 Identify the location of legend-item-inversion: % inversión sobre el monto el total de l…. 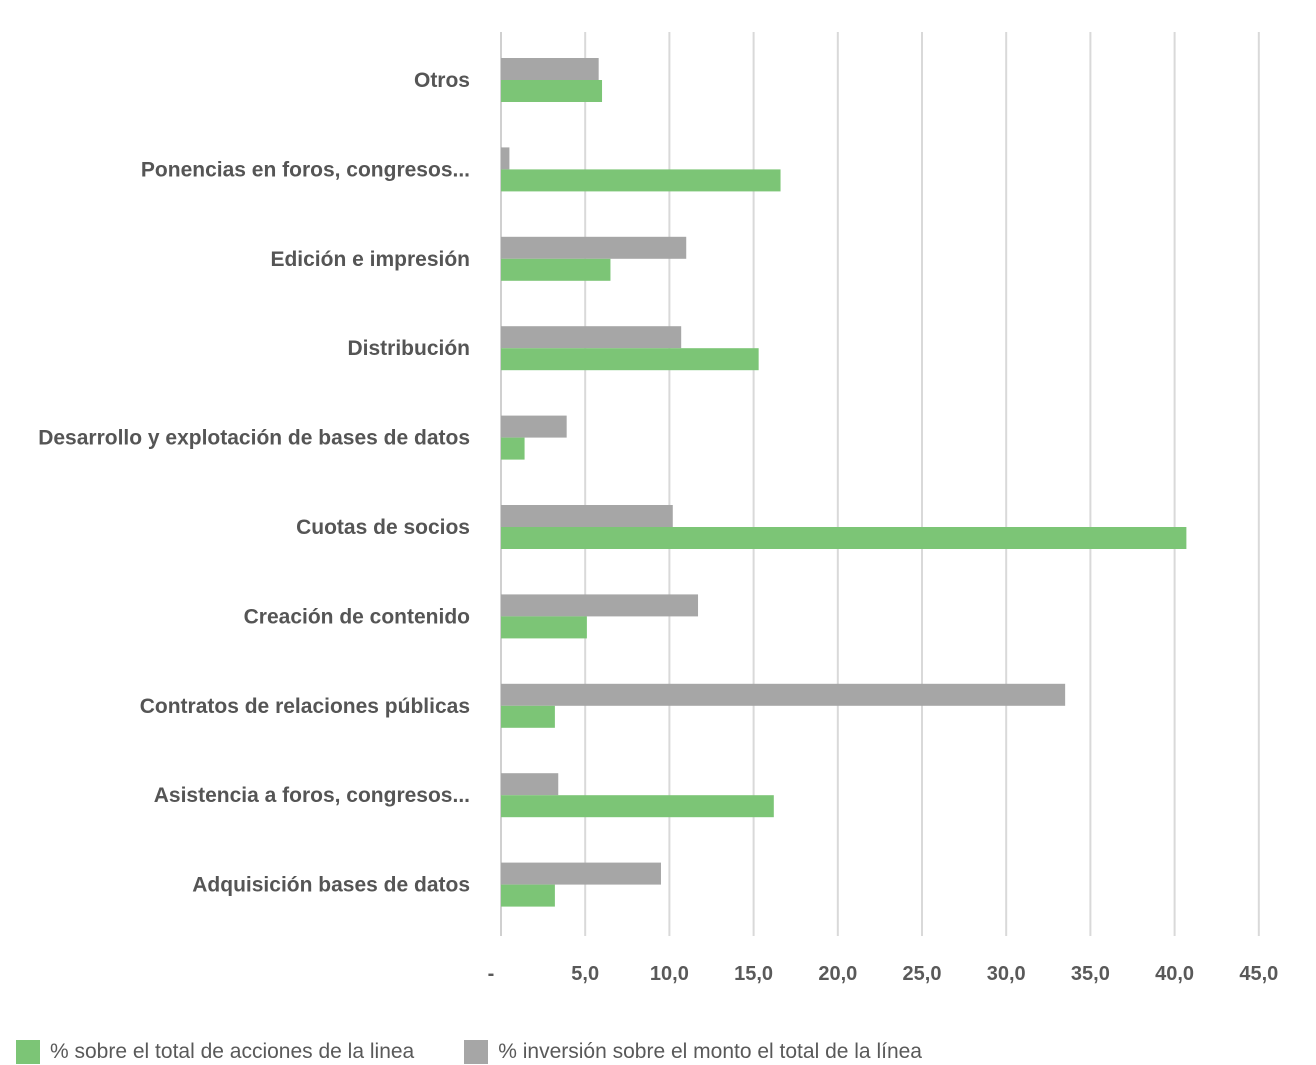
(693, 1052).